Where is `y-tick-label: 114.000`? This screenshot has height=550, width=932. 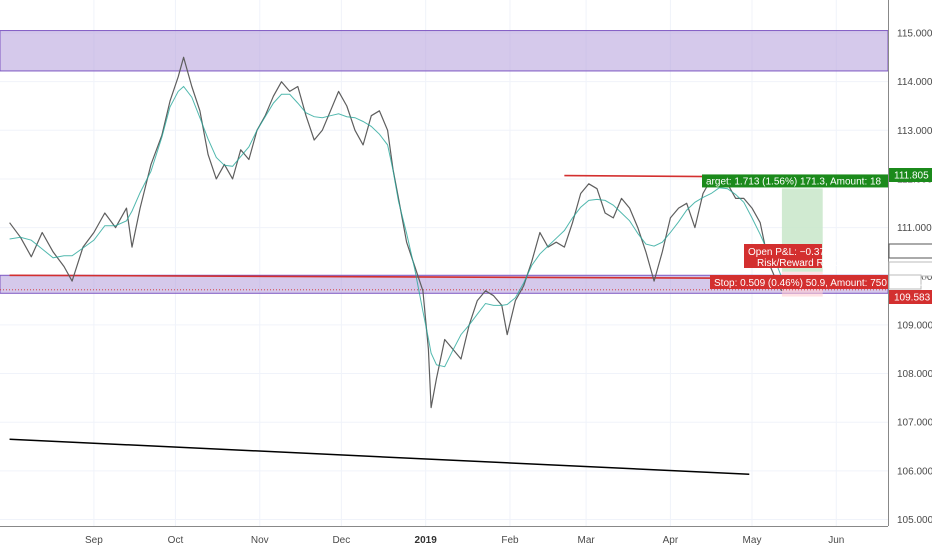
y-tick-label: 114.000 is located at coordinates (914, 82).